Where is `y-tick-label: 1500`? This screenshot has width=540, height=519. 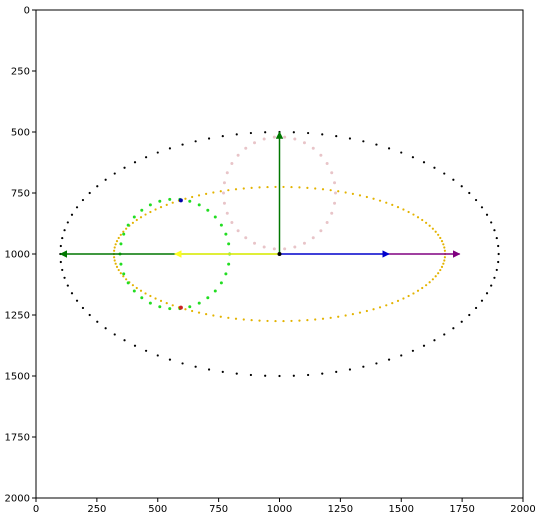 y-tick-label: 1500 is located at coordinates (17, 377).